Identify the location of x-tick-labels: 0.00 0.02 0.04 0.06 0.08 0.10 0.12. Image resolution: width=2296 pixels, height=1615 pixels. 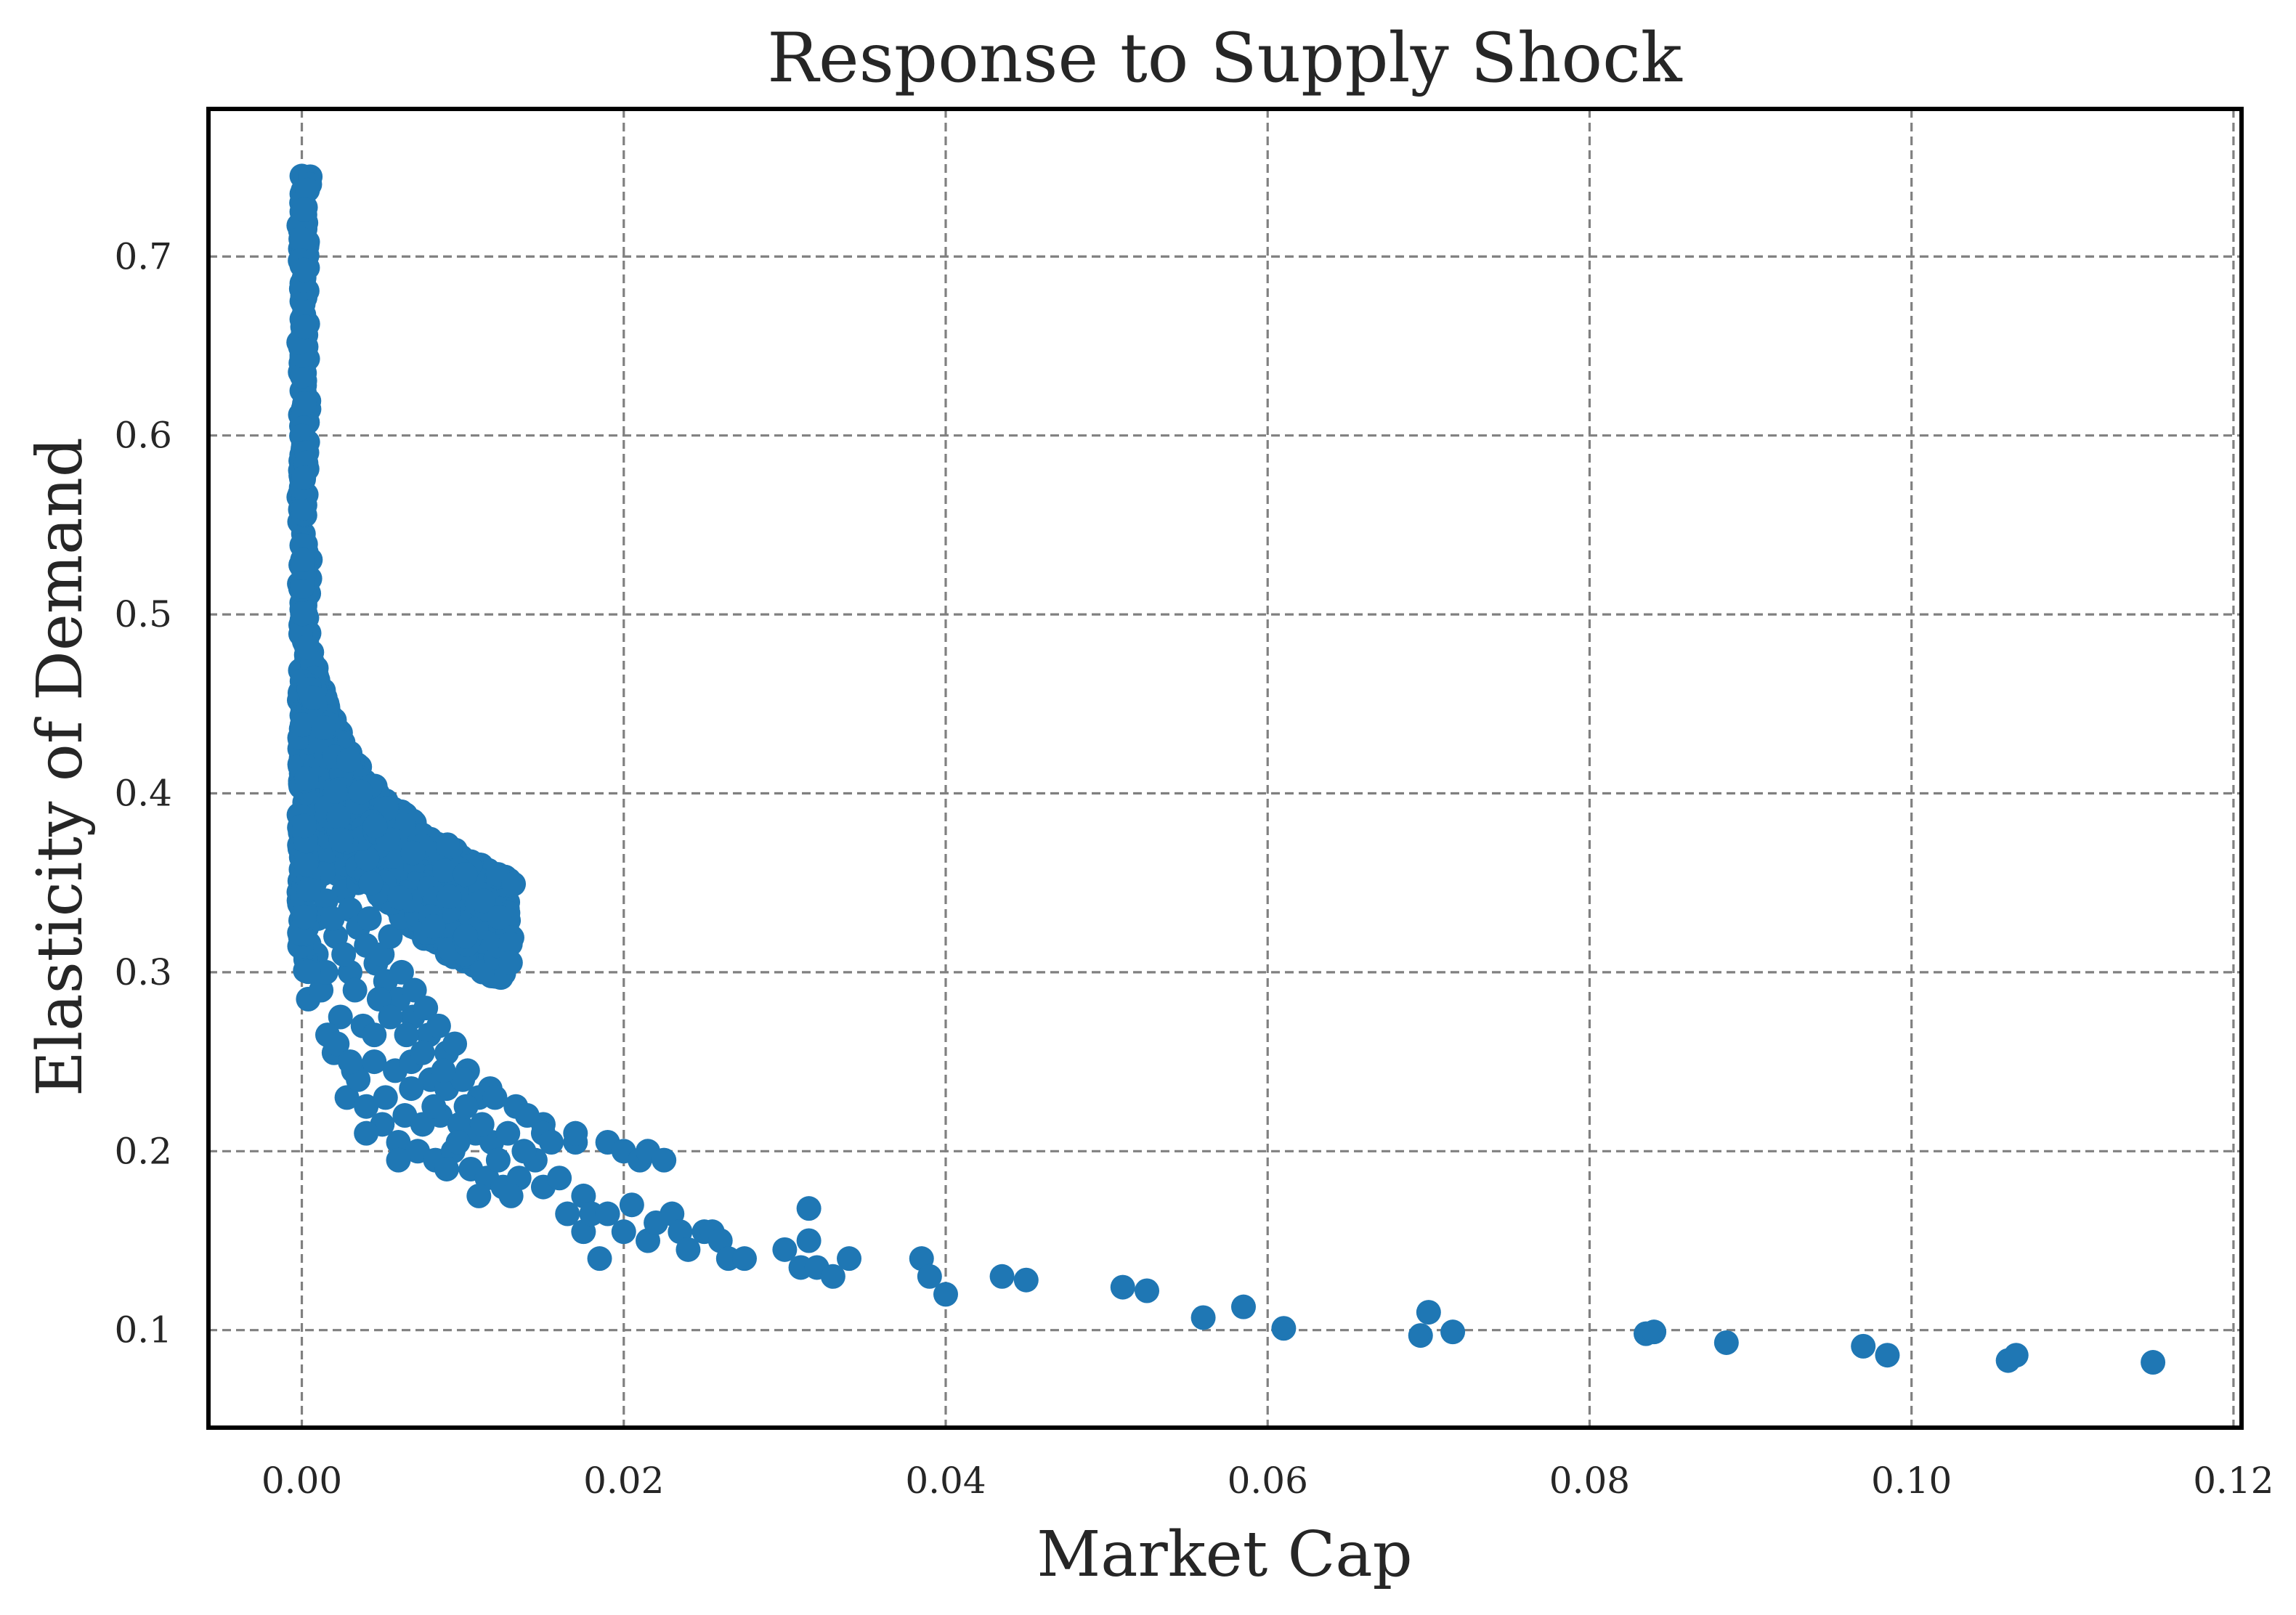
(1268, 1481).